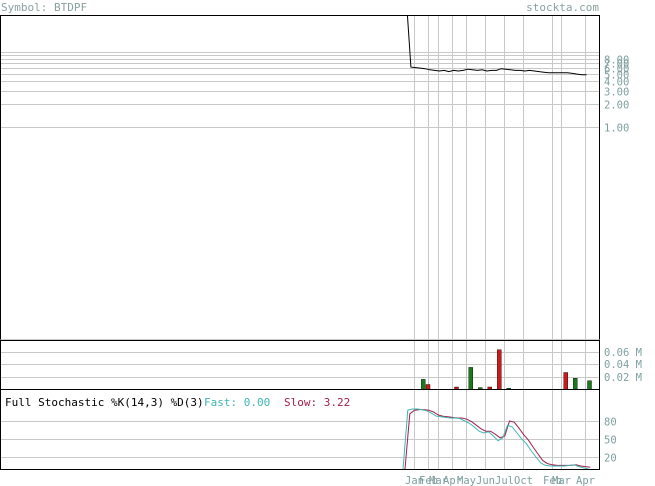 This screenshot has width=655, height=486. I want to click on volume-tick-label: 0.02 M, so click(623, 378).